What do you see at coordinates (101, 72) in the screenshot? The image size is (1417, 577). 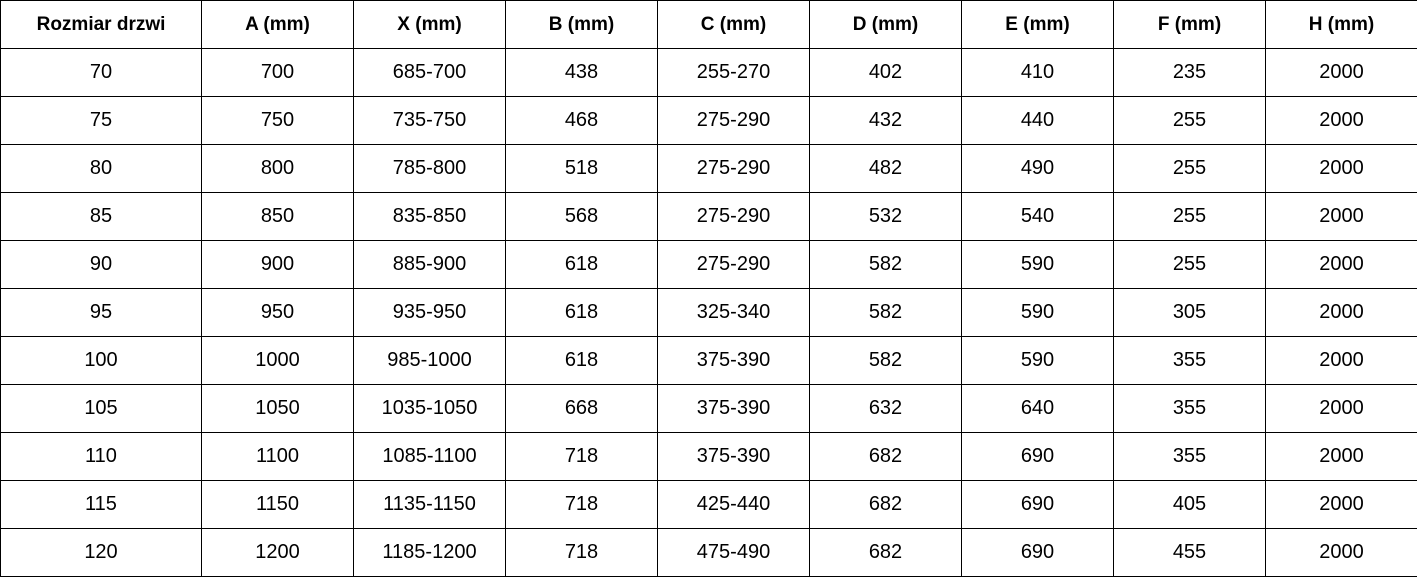 I see `table-cell: 70` at bounding box center [101, 72].